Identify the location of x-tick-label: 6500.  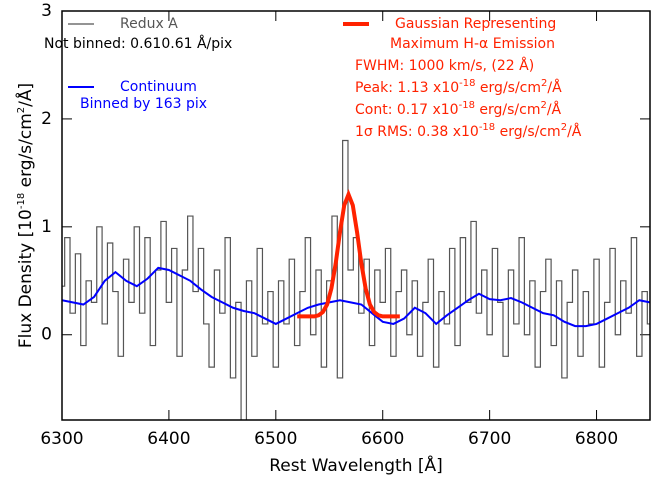
(275, 439).